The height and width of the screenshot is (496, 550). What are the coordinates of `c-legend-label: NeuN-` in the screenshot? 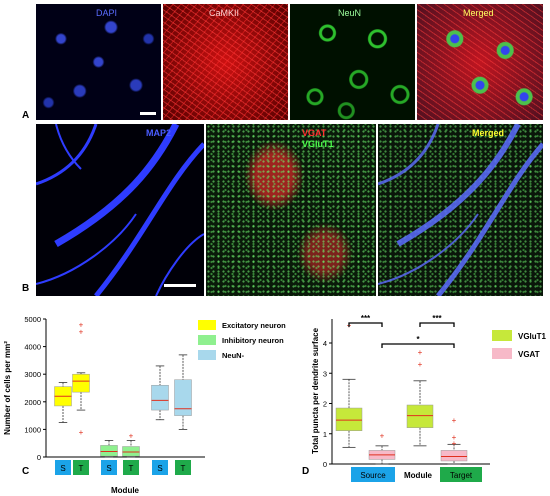 It's located at (233, 355).